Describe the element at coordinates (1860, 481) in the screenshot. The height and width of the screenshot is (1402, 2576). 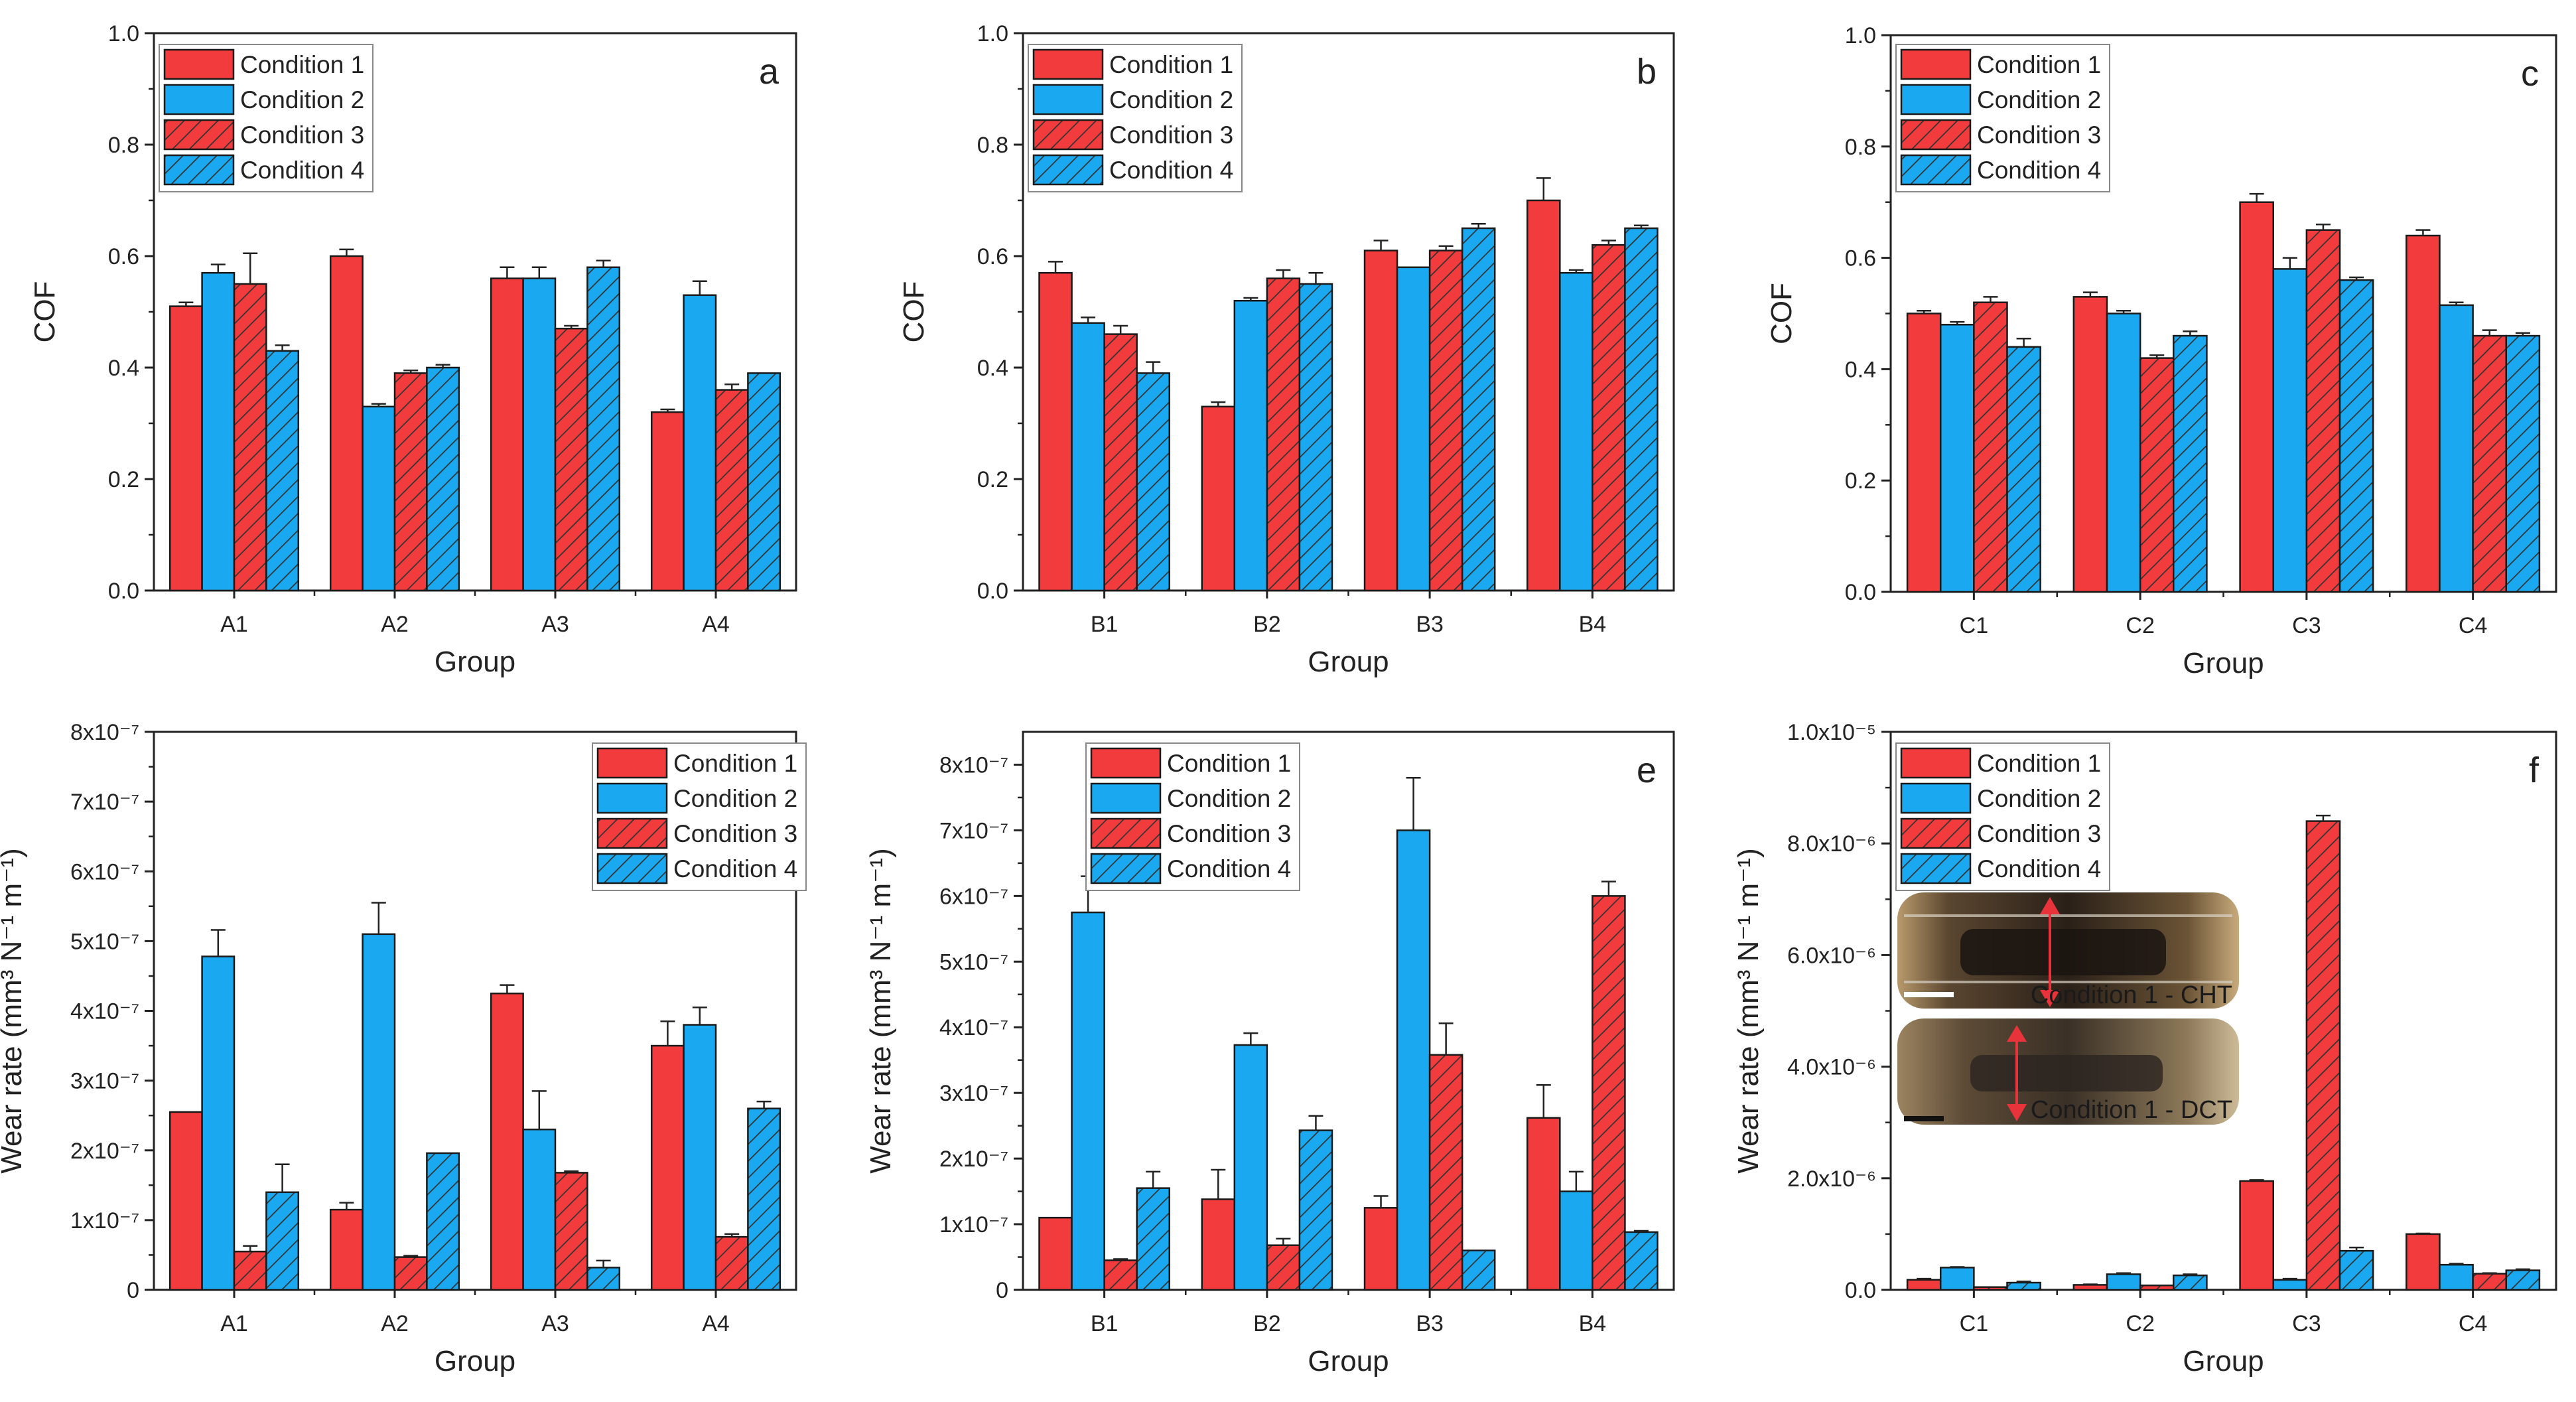
I see `y-tick-label: 0.2` at that location.